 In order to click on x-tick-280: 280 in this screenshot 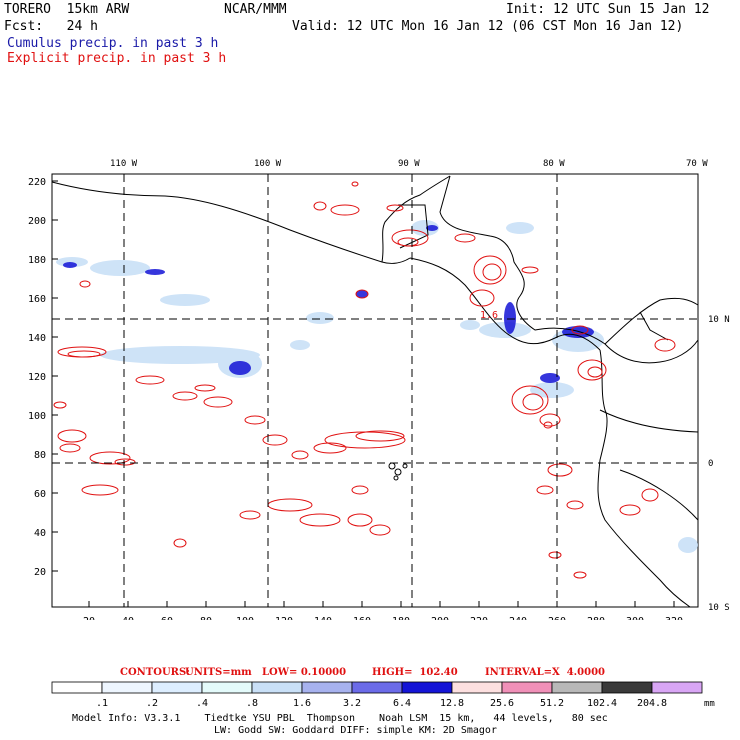, I will do `click(596, 618)`.